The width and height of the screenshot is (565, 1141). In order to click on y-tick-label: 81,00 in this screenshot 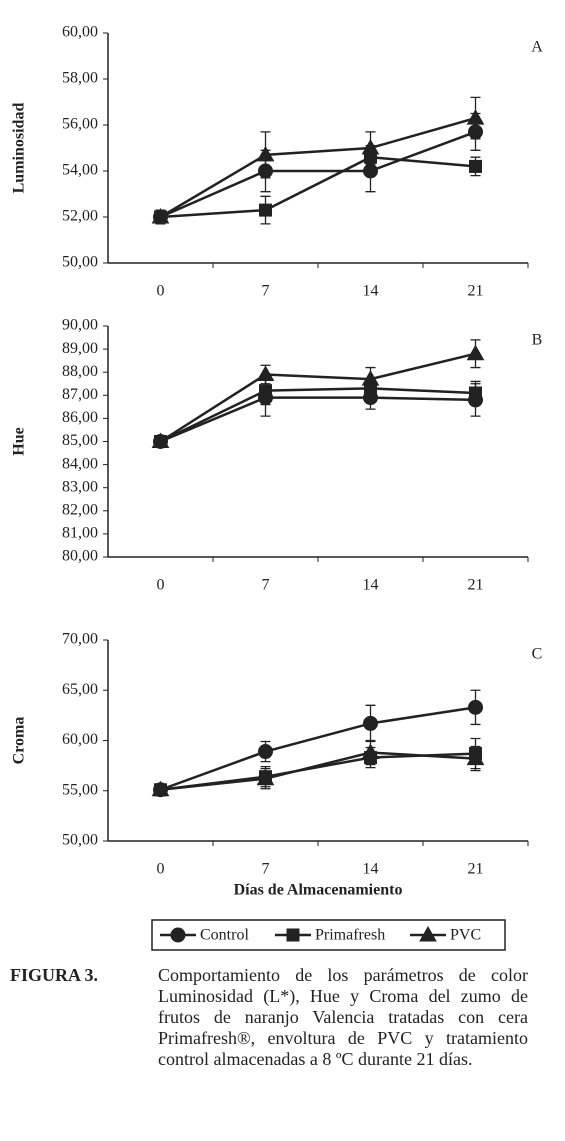, I will do `click(80, 533)`.